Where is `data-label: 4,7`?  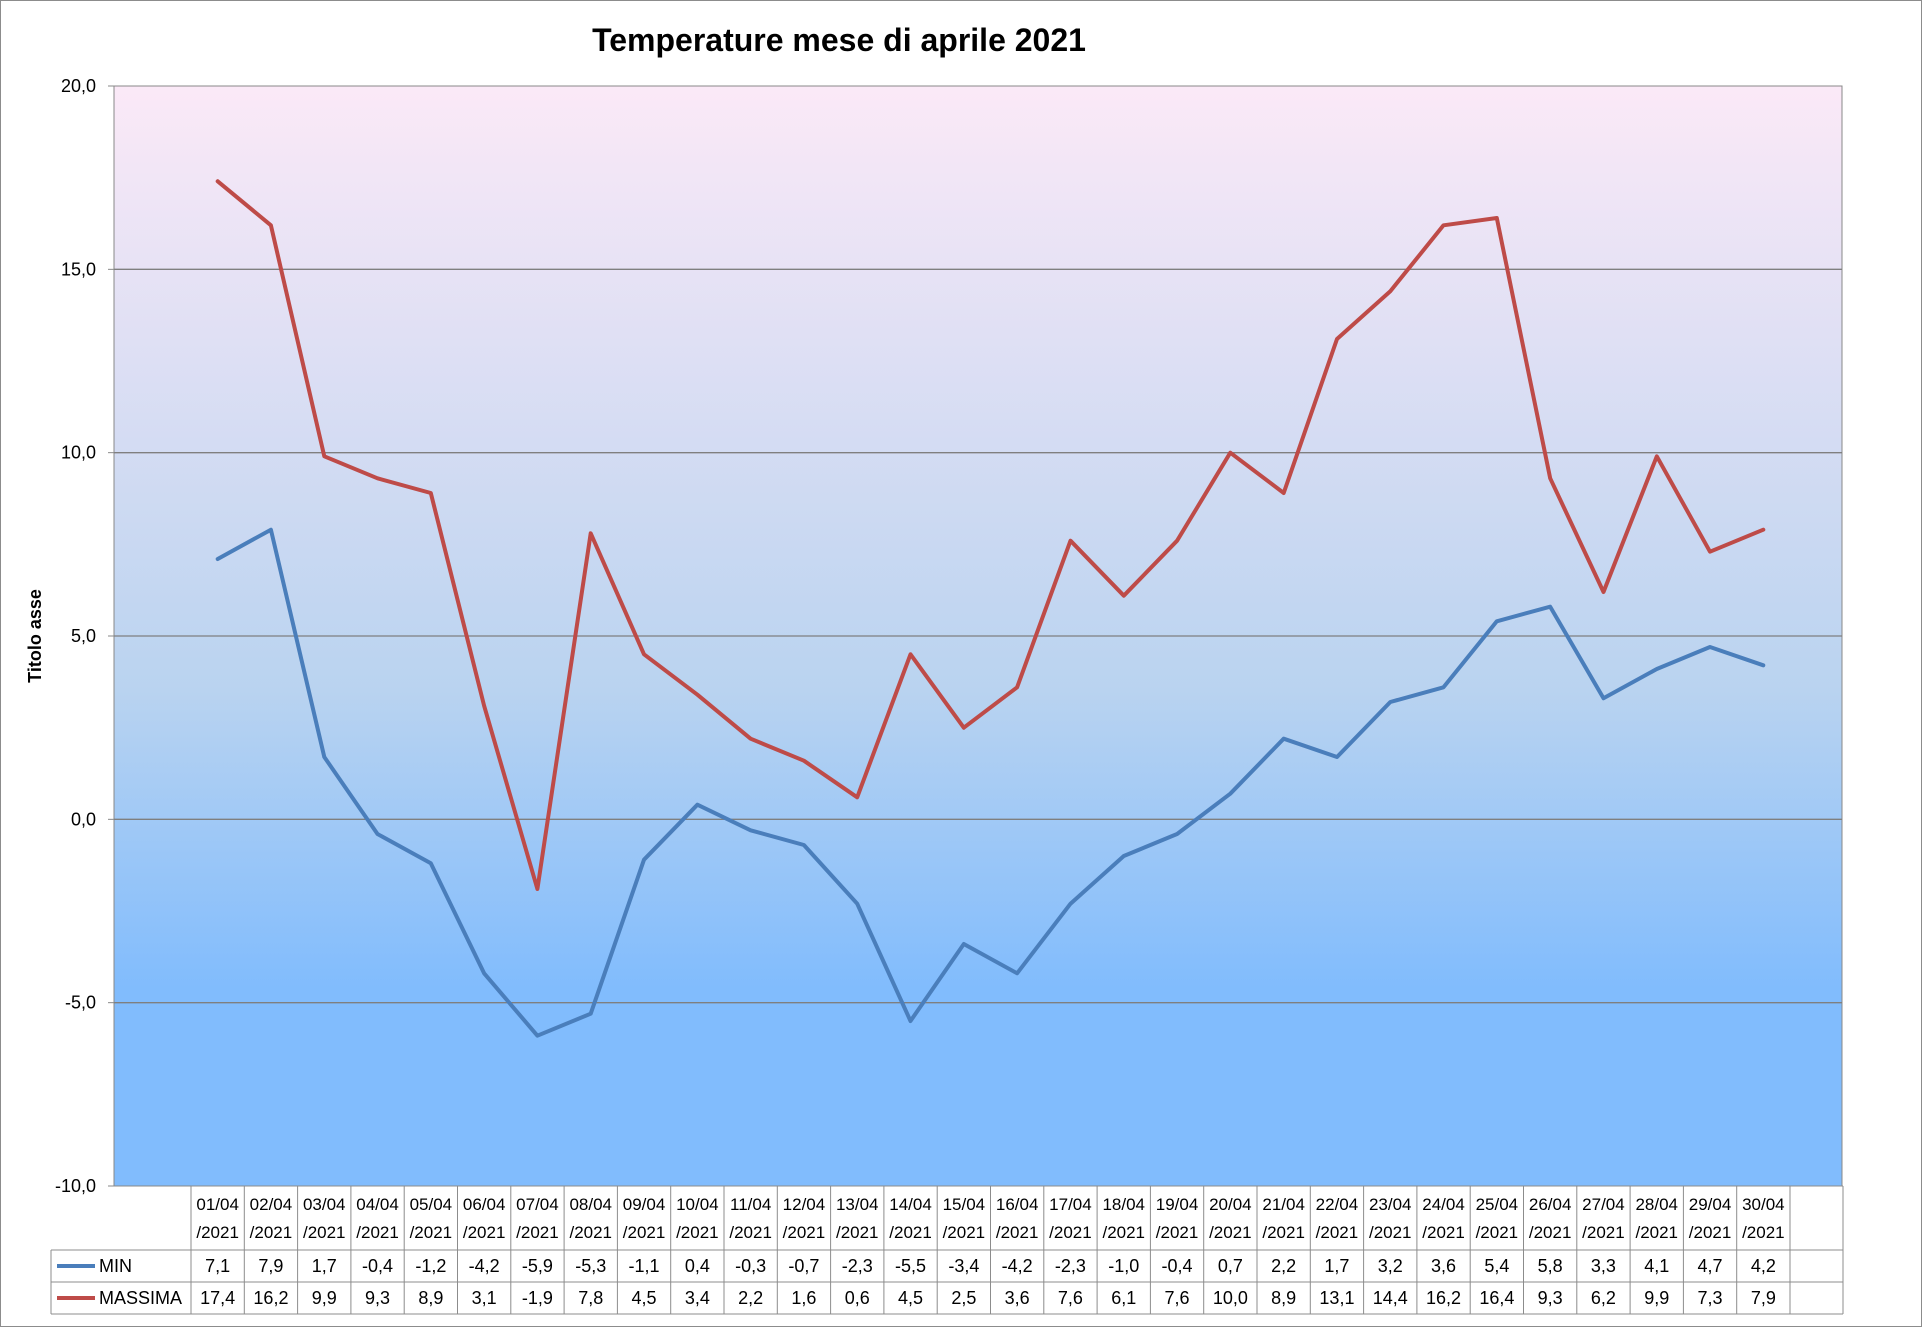 data-label: 4,7 is located at coordinates (1710, 1266).